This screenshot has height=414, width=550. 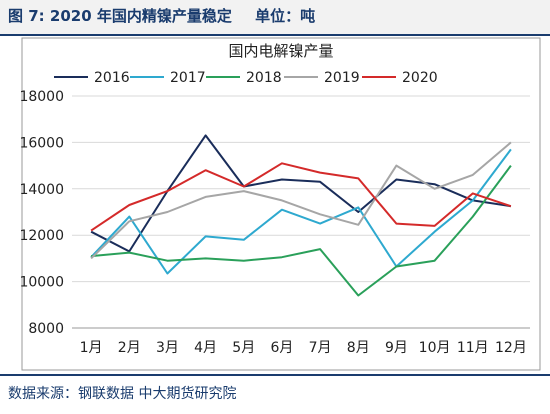 What do you see at coordinates (41, 236) in the screenshot?
I see `y-tick-label: 12000` at bounding box center [41, 236].